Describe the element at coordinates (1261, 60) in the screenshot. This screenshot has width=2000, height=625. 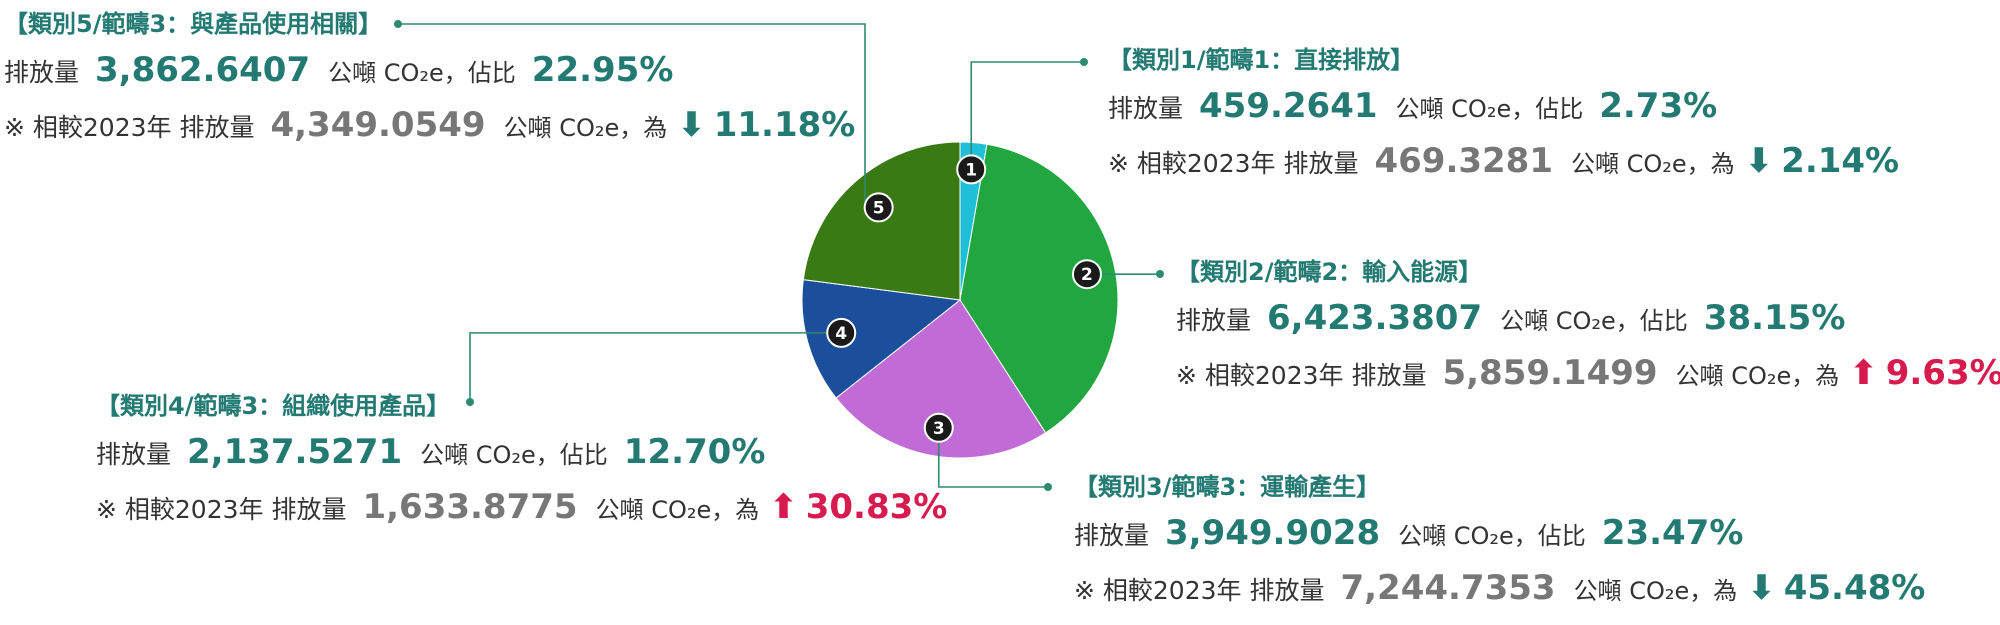
I see `category-1-title: 【類別1/範疇1：直接排放】` at that location.